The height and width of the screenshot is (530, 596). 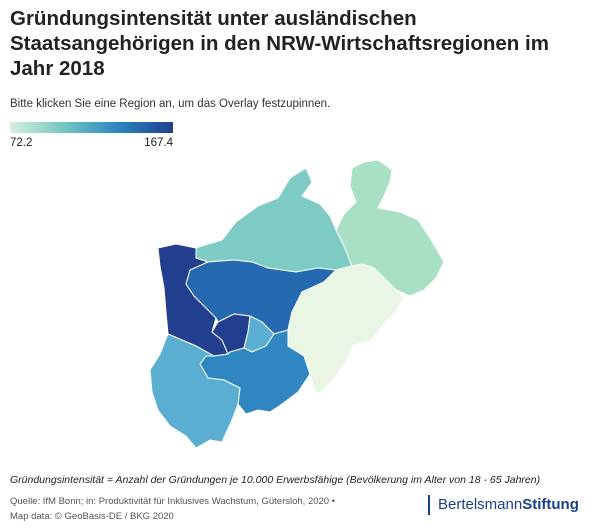 What do you see at coordinates (21, 143) in the screenshot?
I see `legend-min-label: 72.2` at bounding box center [21, 143].